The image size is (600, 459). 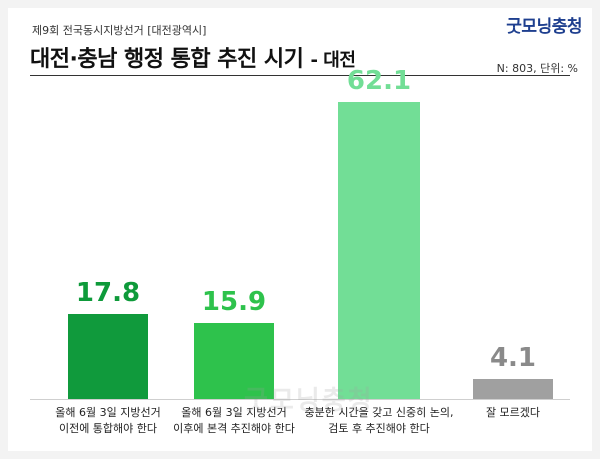 What do you see at coordinates (167, 59) in the screenshot?
I see `chart-title-main: 대전·충남 행정 통합 추진 시기` at bounding box center [167, 59].